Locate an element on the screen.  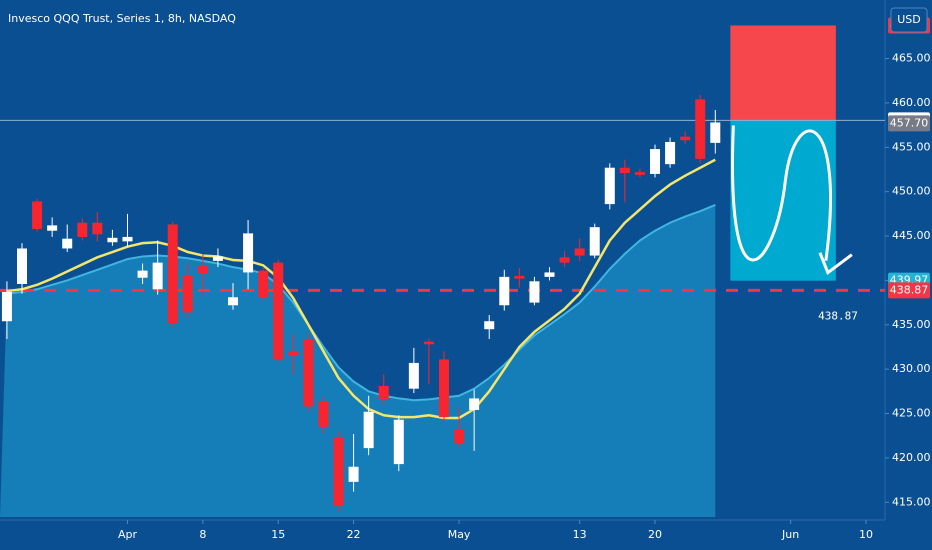
forecast-arrowhead is located at coordinates (835, 264).